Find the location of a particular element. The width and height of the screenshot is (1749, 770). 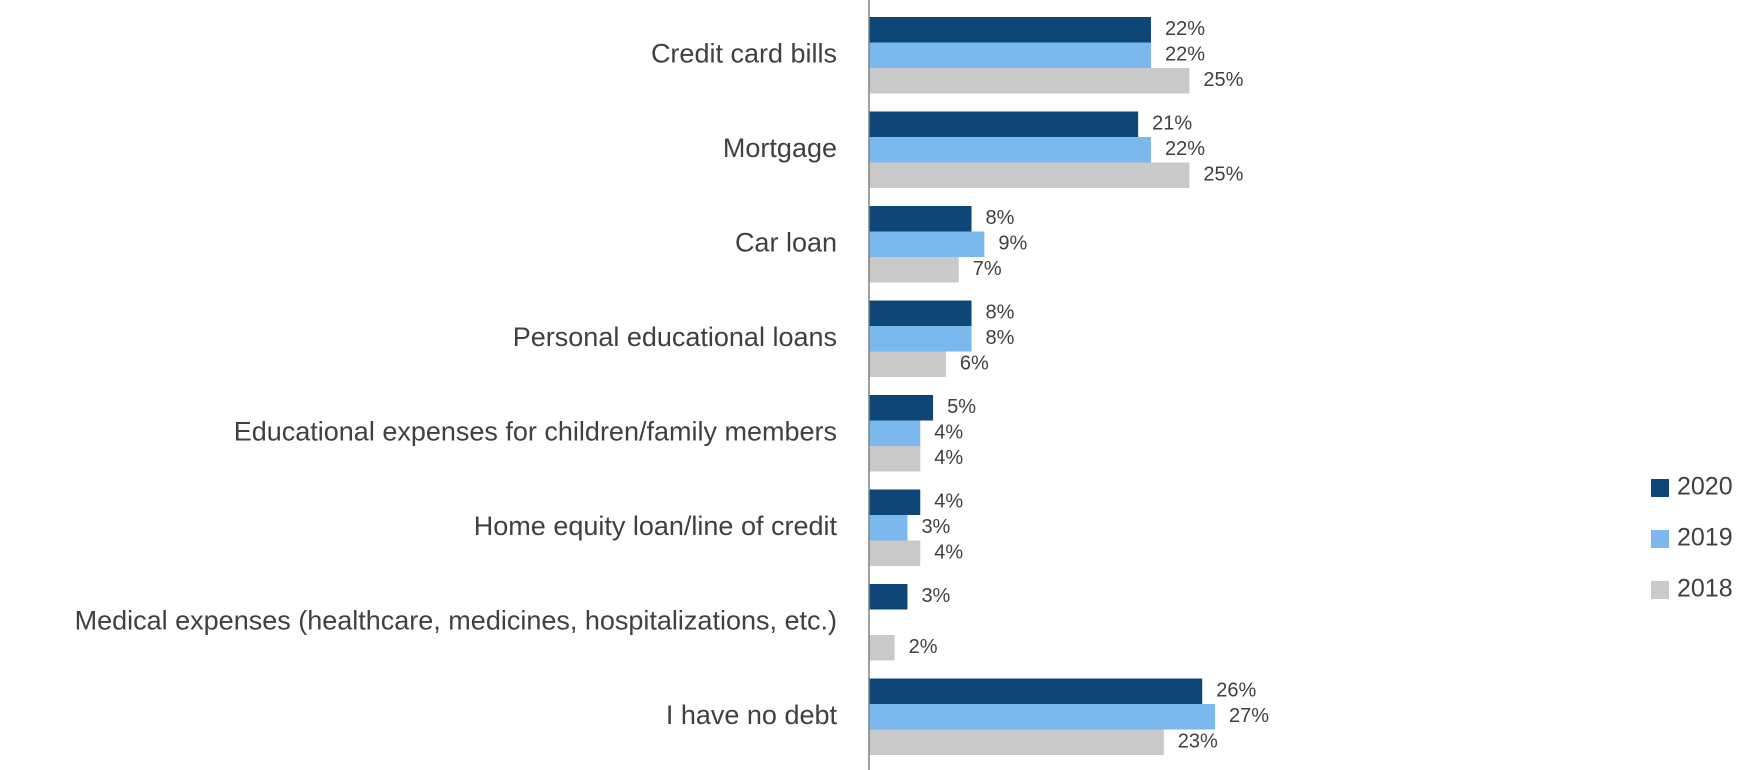

legend-label: 2020 is located at coordinates (1705, 487).